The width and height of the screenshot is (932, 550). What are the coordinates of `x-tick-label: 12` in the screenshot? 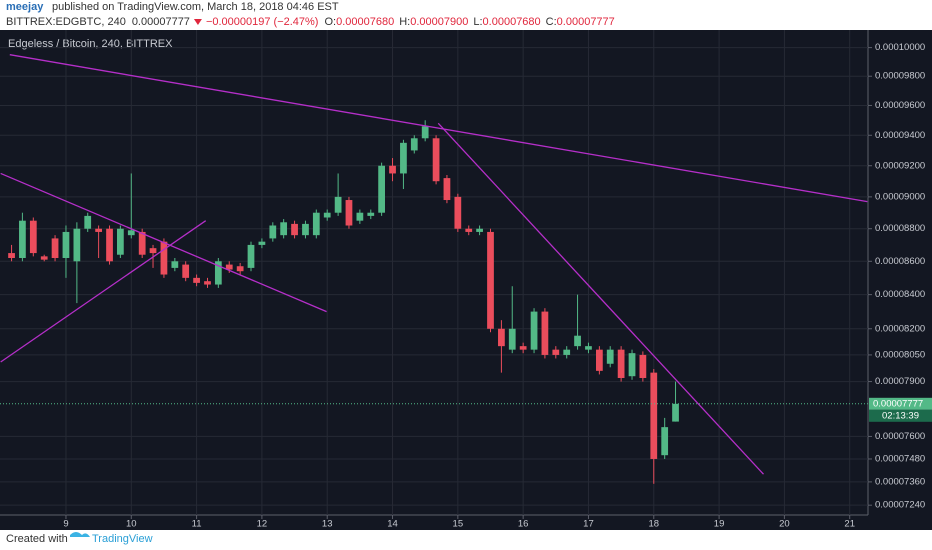 It's located at (262, 524).